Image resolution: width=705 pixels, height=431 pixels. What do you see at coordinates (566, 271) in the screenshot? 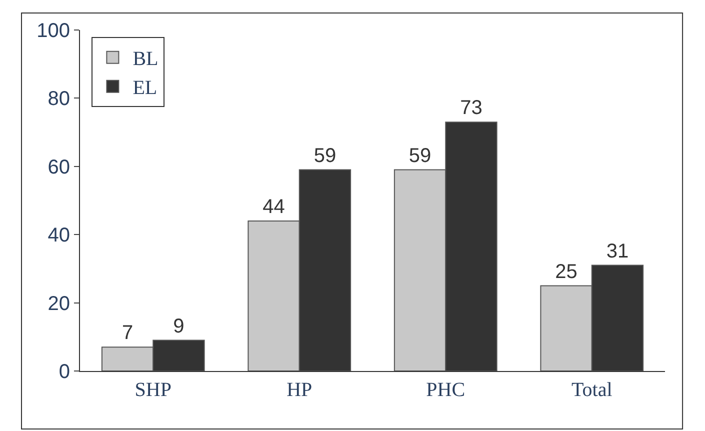
I see `data-label: 25` at bounding box center [566, 271].